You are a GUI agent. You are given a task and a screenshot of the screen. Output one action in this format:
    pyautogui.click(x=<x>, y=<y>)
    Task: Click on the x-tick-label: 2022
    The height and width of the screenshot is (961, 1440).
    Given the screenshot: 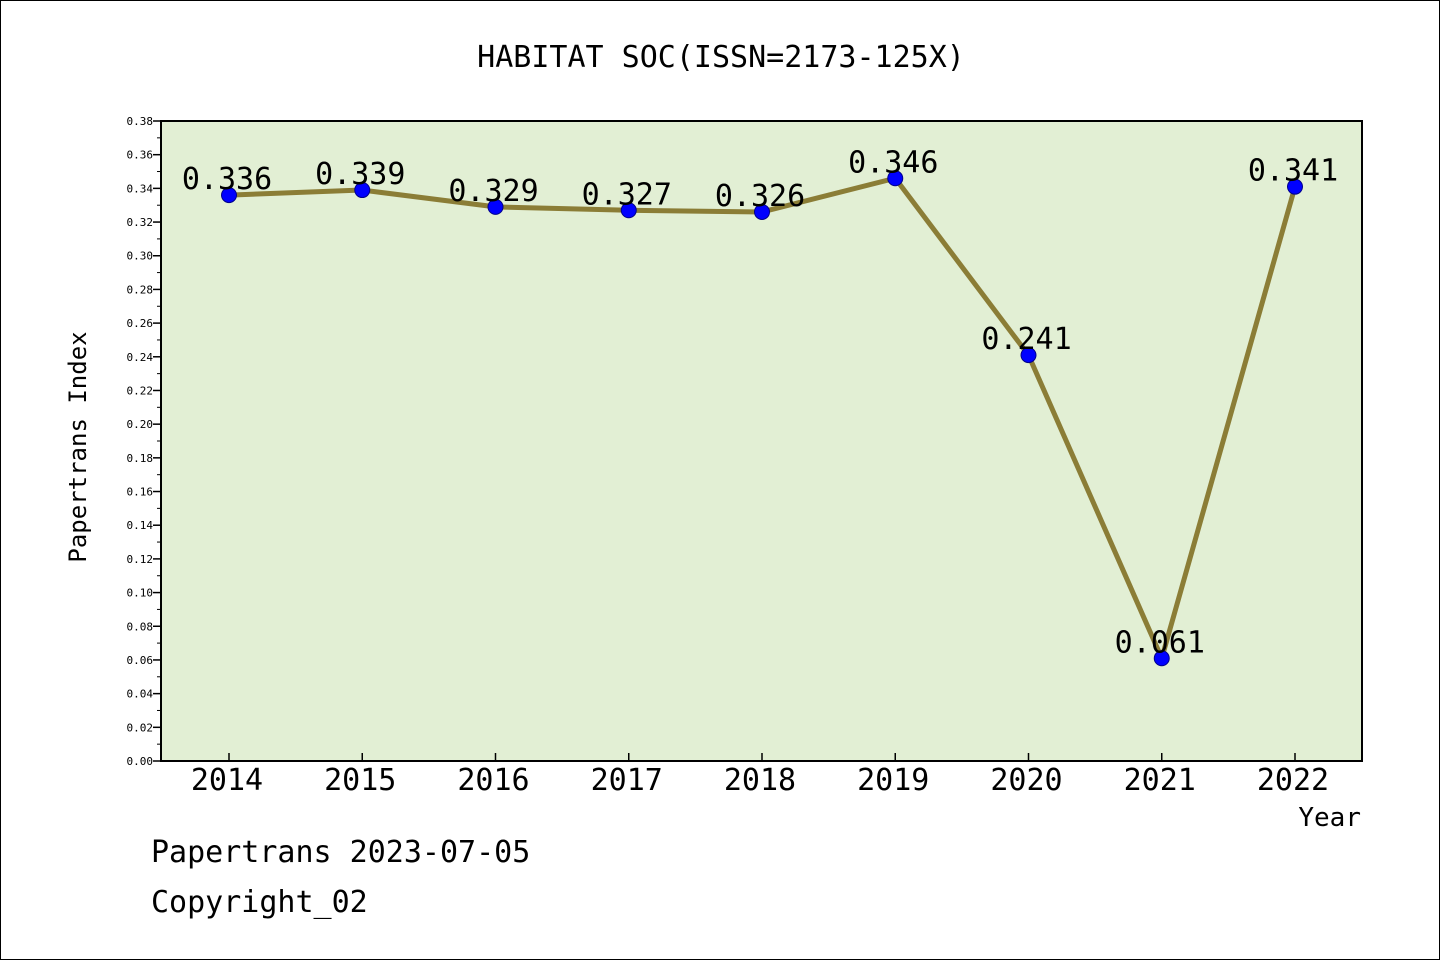 What is the action you would take?
    pyautogui.click(x=1293, y=780)
    